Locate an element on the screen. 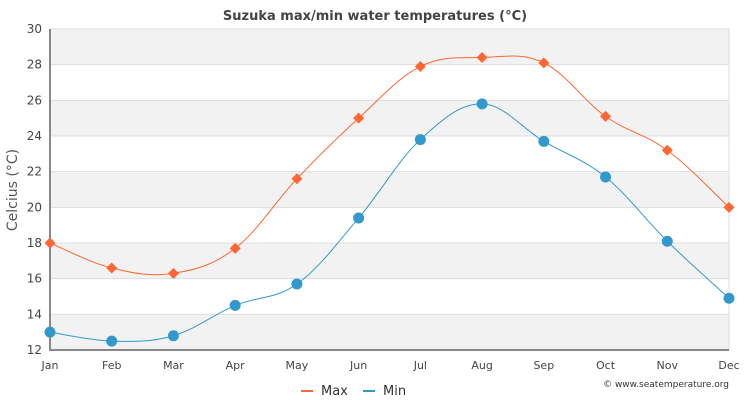 The width and height of the screenshot is (750, 400). x-tick-label: Jul is located at coordinates (420, 365).